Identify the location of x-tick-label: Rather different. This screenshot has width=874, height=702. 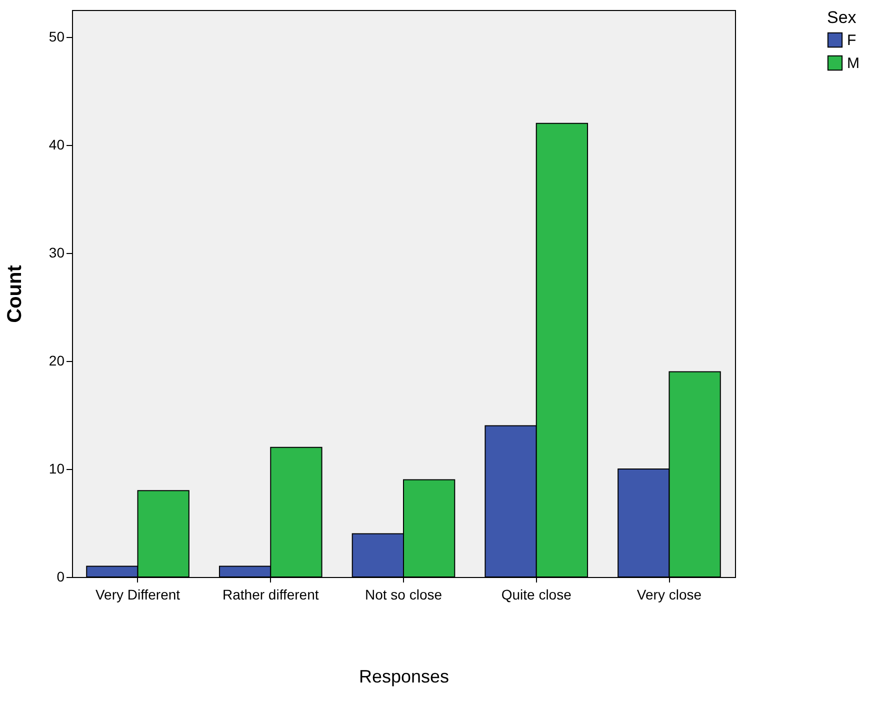
(270, 594).